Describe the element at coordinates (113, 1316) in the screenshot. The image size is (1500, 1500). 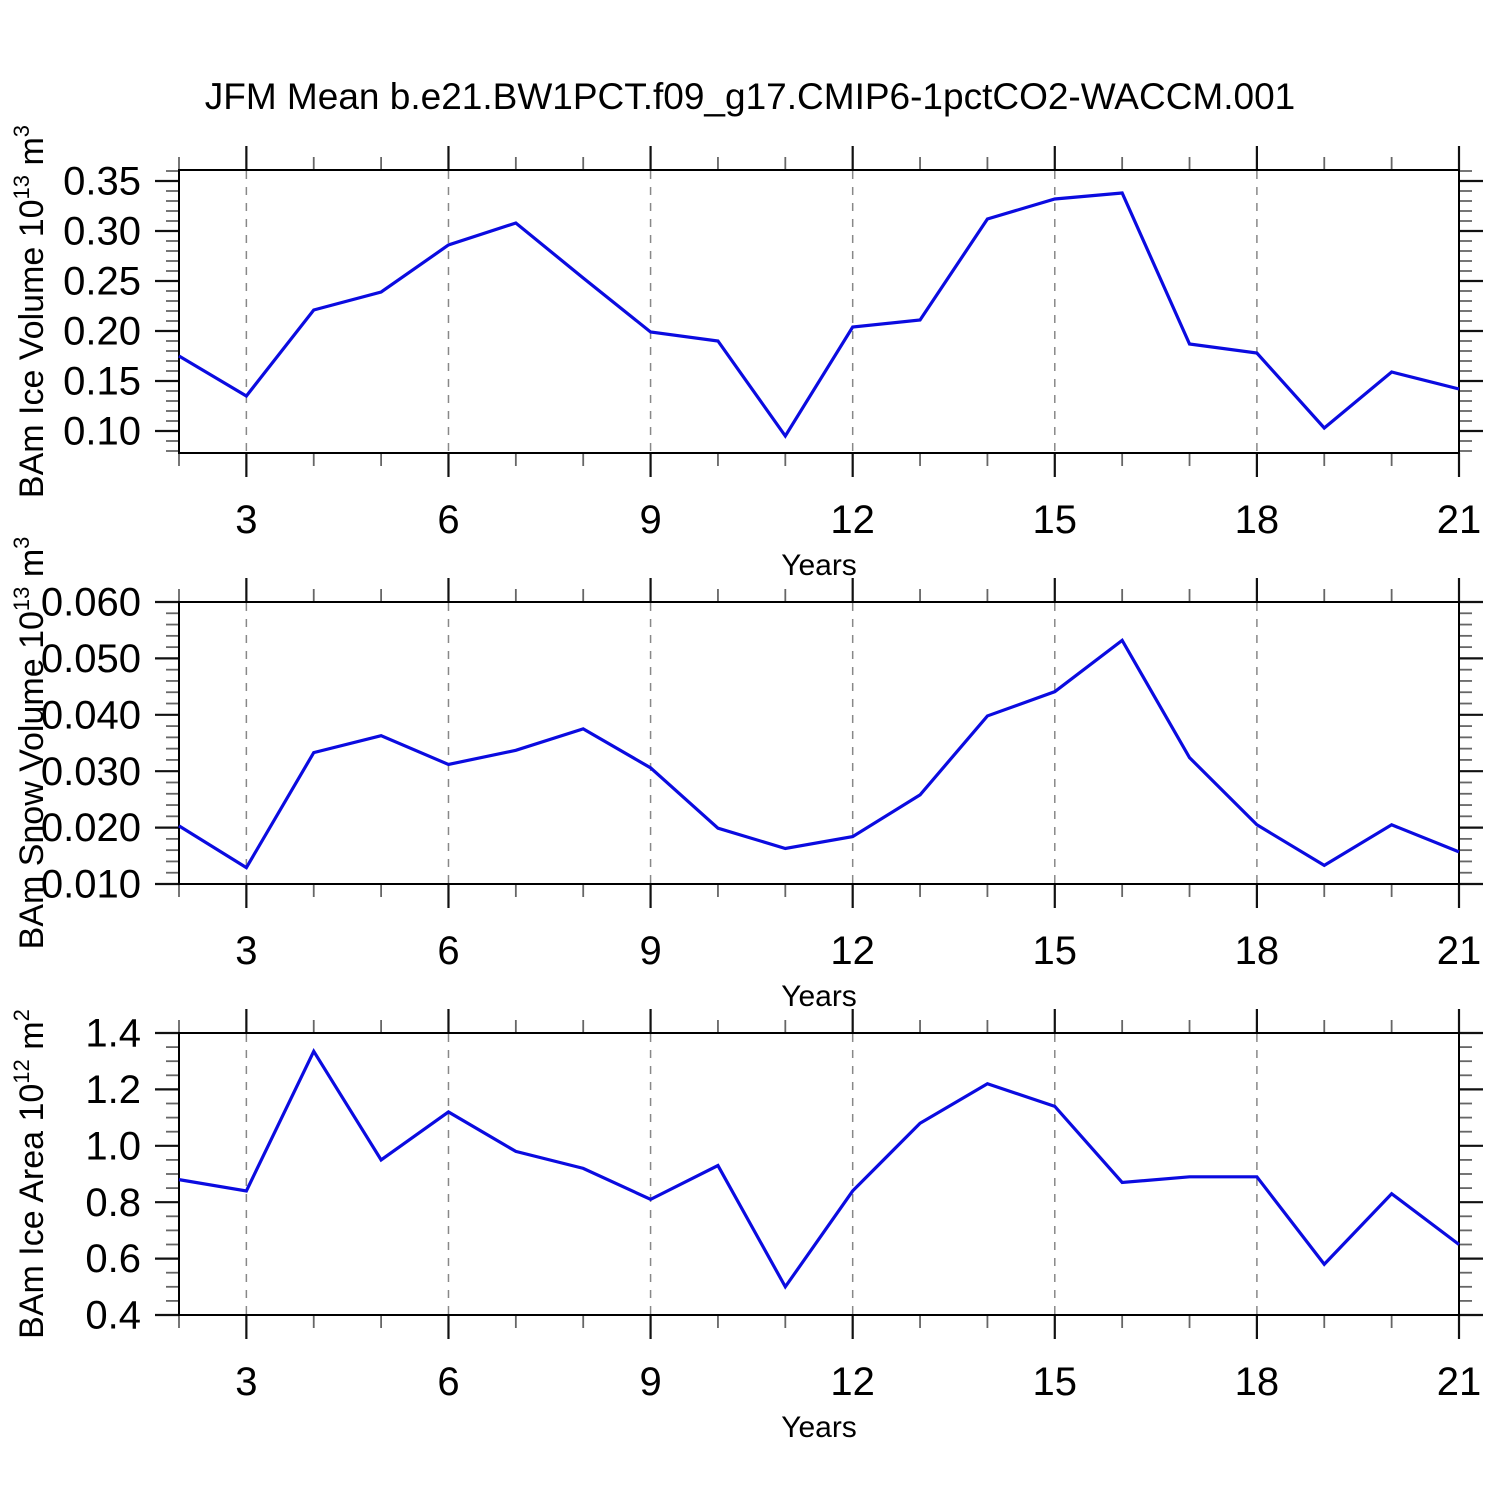
I see `y-tick-label: 0.4` at that location.